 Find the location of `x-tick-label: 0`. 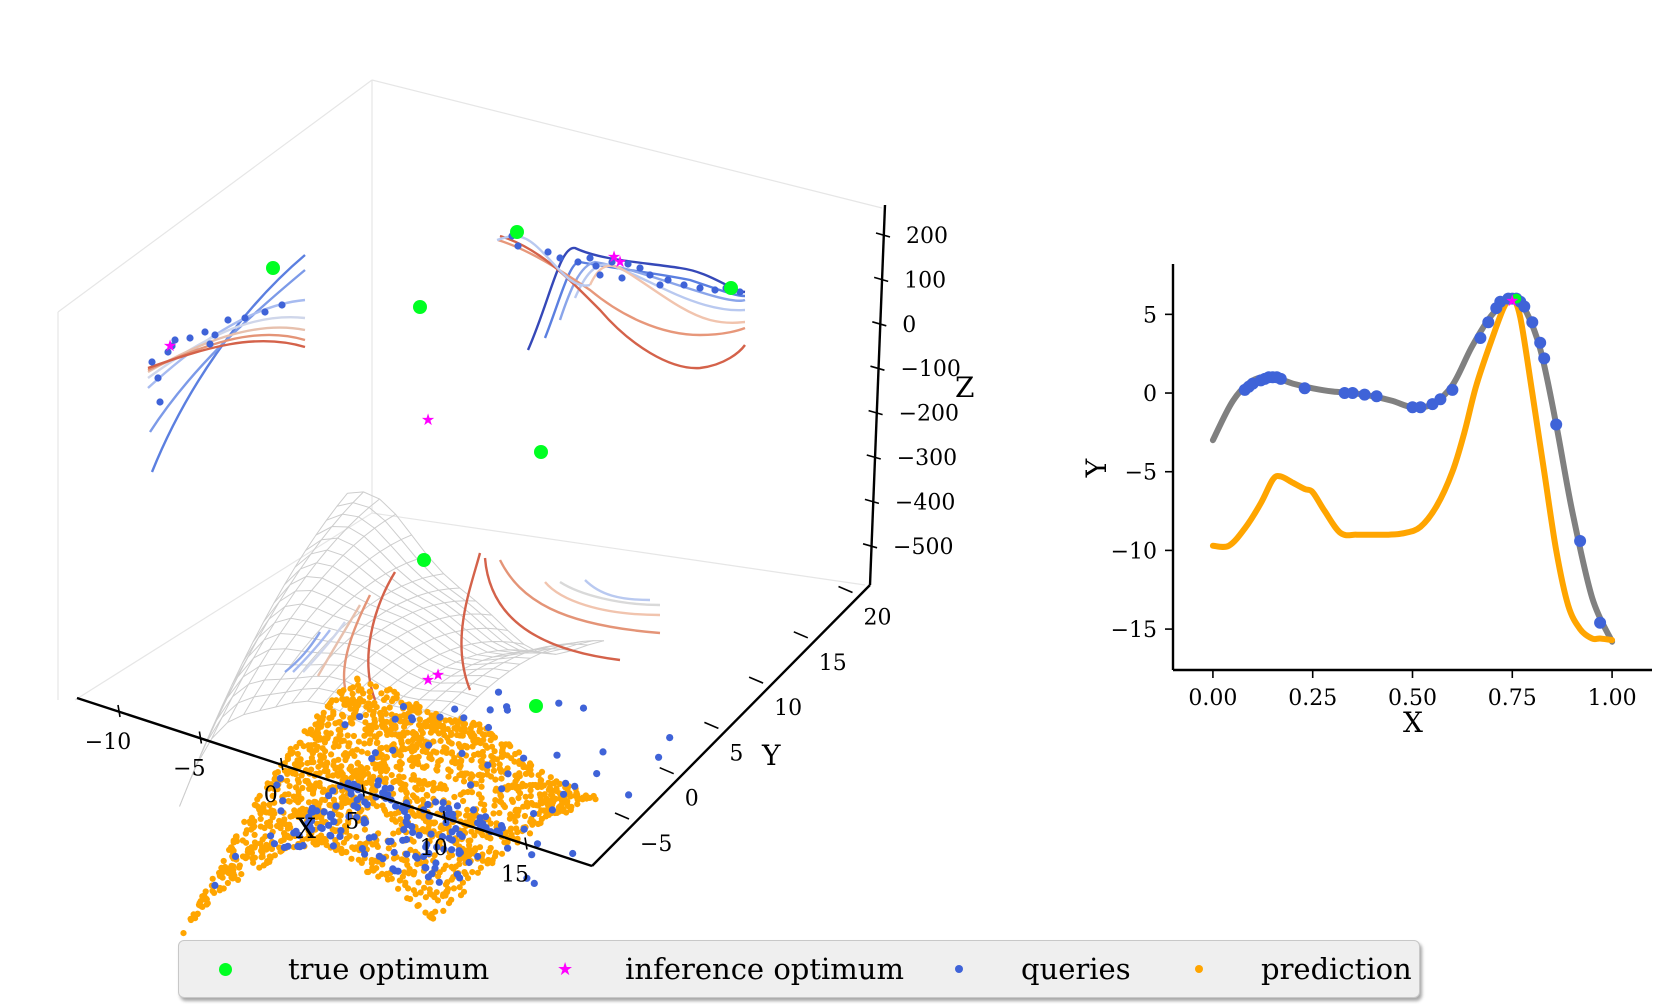

x-tick-label: 0 is located at coordinates (271, 795).